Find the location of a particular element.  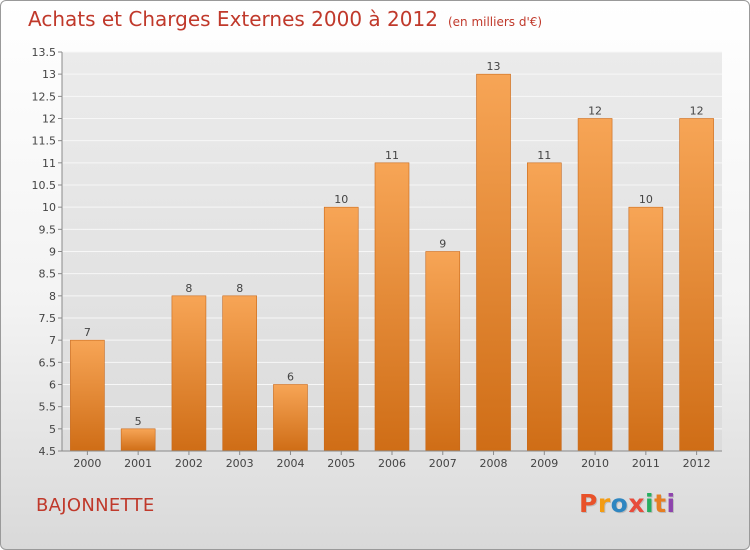

x-tick-label: 2002 is located at coordinates (189, 463).